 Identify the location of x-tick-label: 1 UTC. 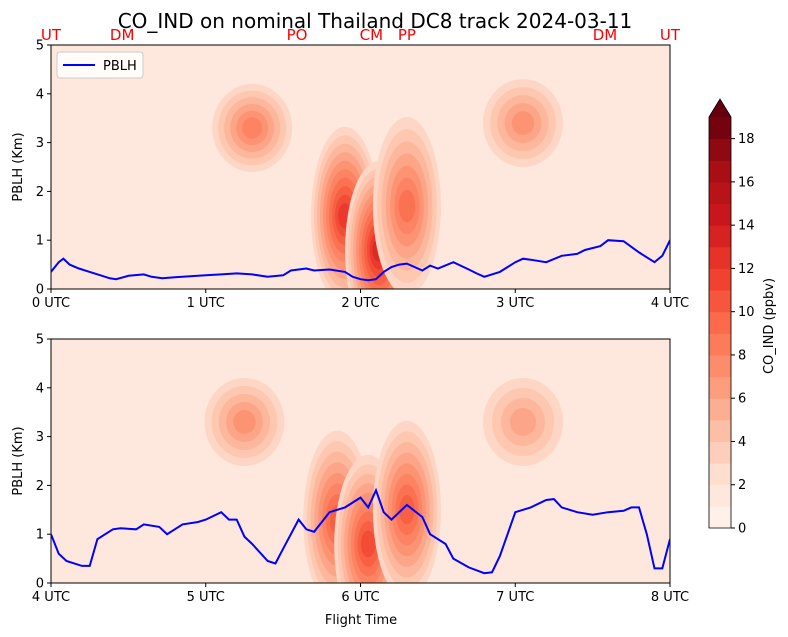
(206, 303).